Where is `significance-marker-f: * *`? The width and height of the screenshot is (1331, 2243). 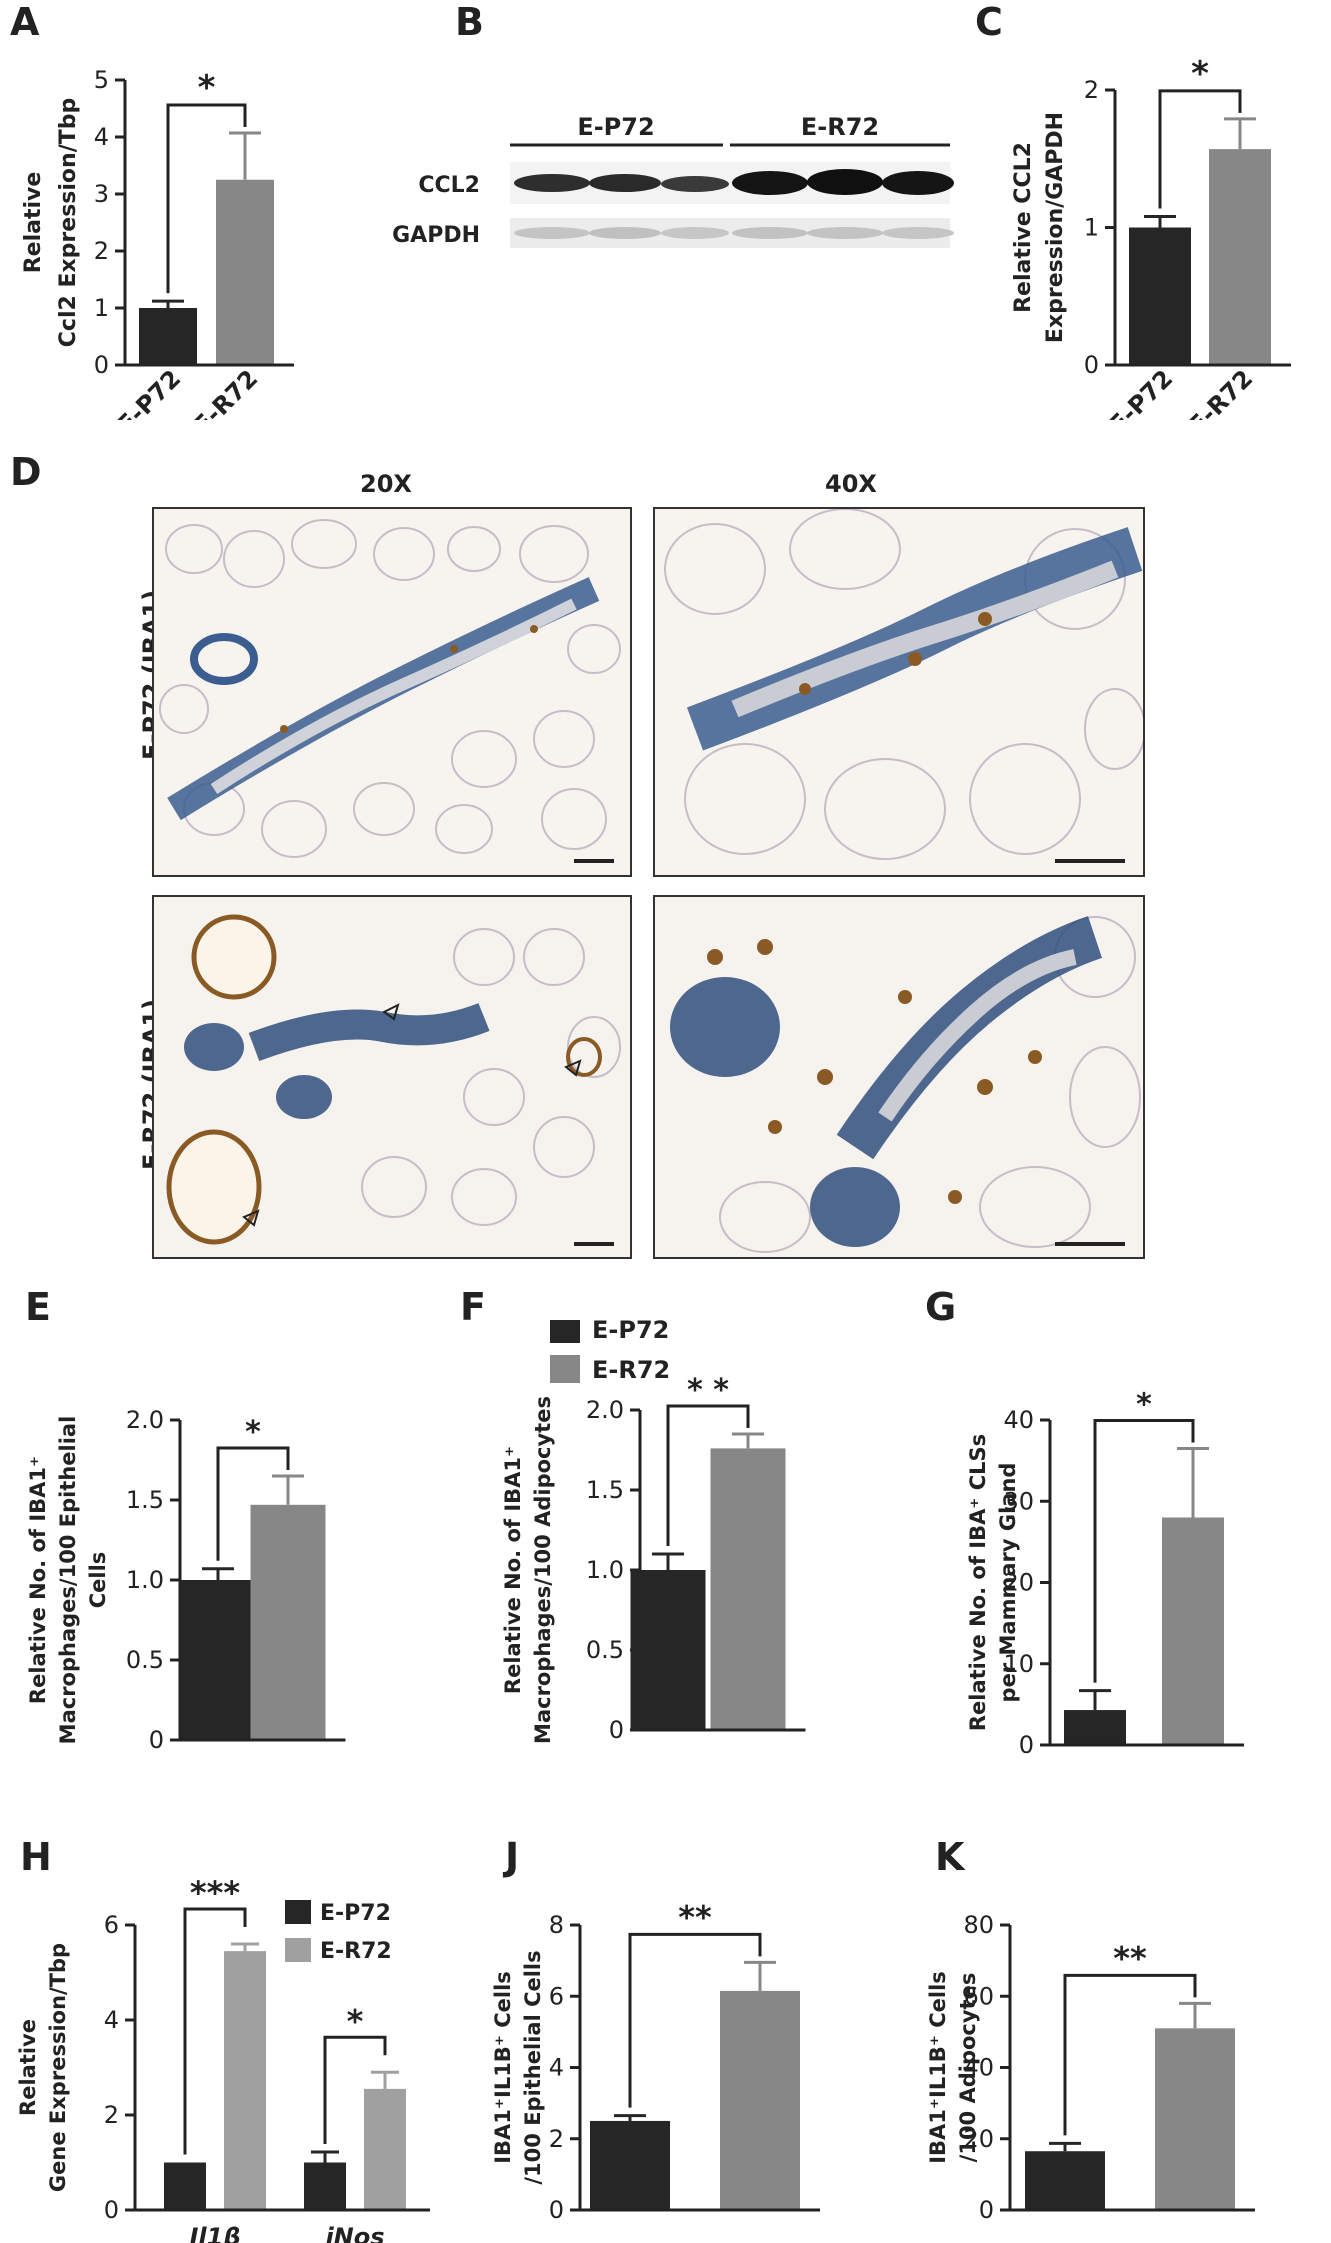
significance-marker-f: * * is located at coordinates (708, 1390).